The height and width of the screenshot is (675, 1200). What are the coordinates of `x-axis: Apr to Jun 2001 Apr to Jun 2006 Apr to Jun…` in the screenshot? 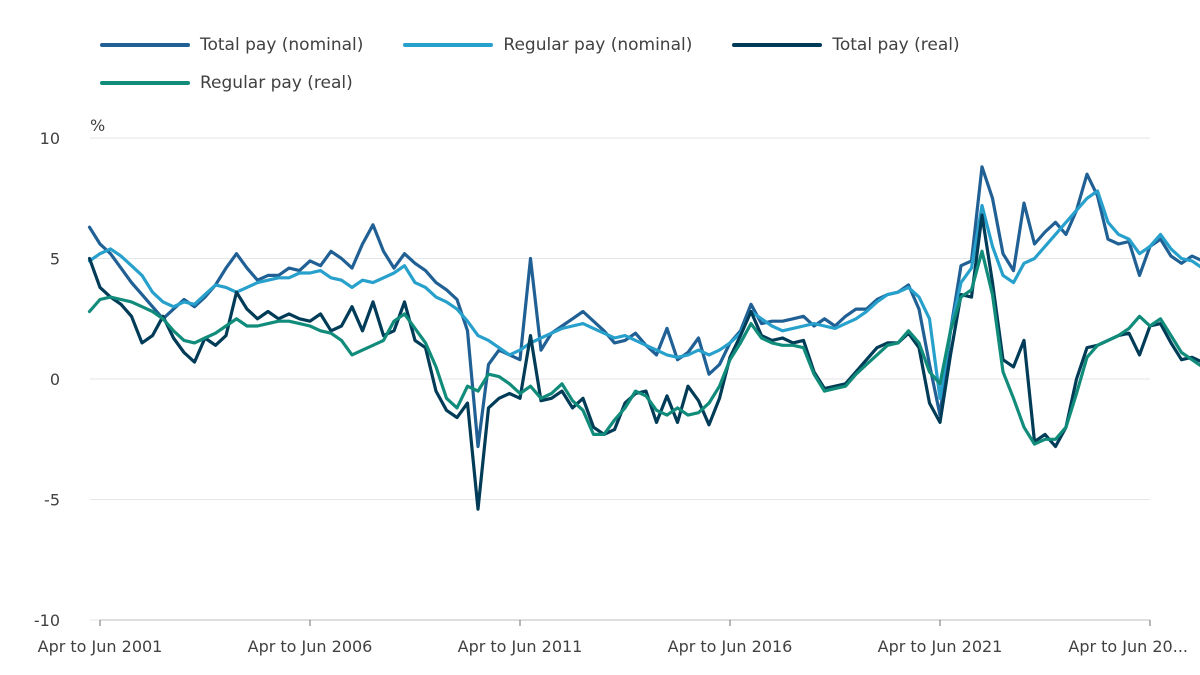 It's located at (613, 637).